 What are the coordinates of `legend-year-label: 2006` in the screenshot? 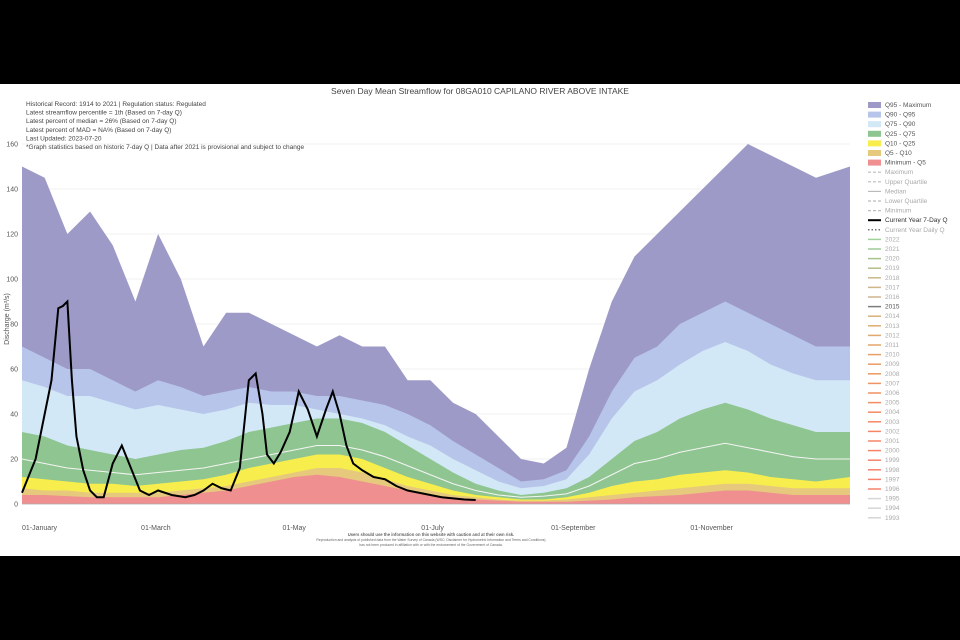 It's located at (892, 393).